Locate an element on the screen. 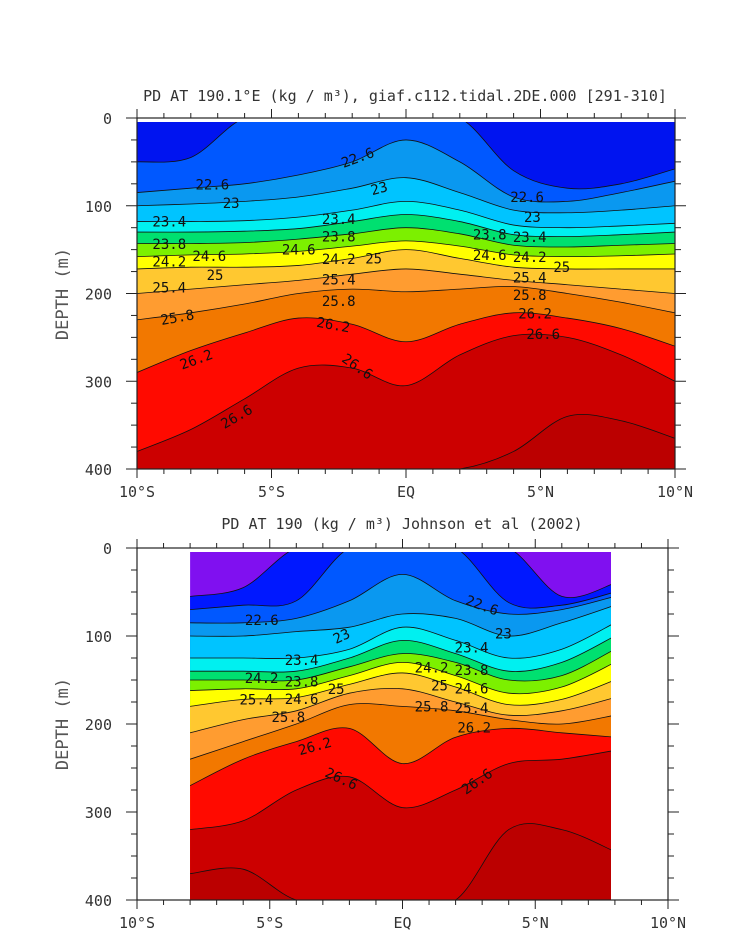 This screenshot has height=945, width=733. y-tick-label: 400 is located at coordinates (98, 901).